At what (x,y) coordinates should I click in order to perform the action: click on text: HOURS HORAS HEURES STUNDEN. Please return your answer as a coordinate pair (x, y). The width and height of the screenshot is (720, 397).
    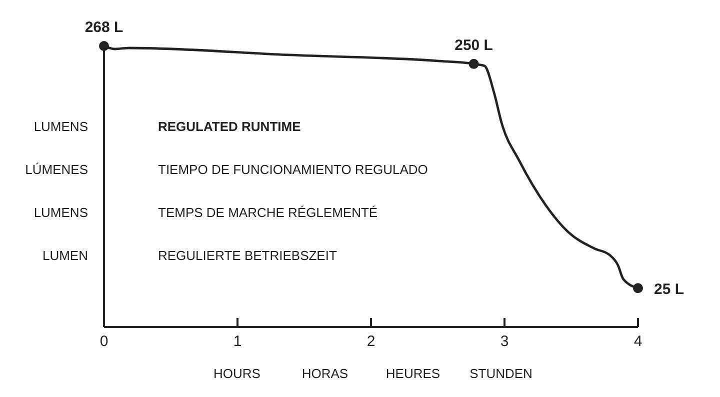
    Looking at the image, I should click on (373, 373).